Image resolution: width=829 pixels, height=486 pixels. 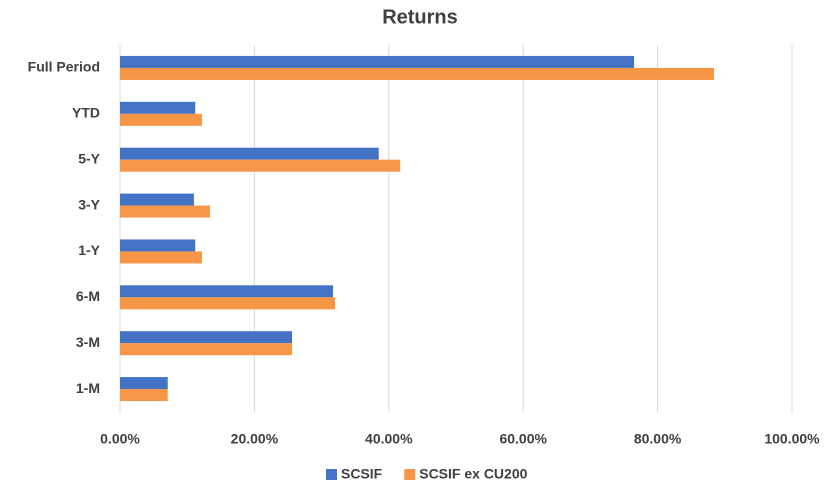 What do you see at coordinates (88, 342) in the screenshot?
I see `y-tick-label: 3-M` at bounding box center [88, 342].